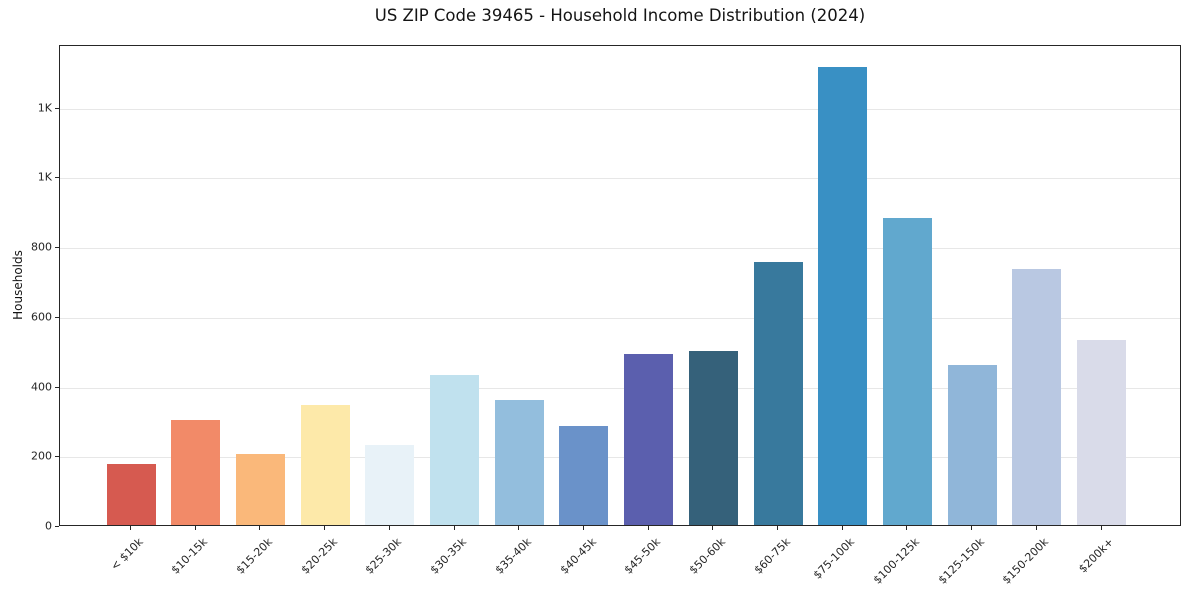 This screenshot has height=590, width=1189. Describe the element at coordinates (41, 387) in the screenshot. I see `y-tick-label: 400` at that location.